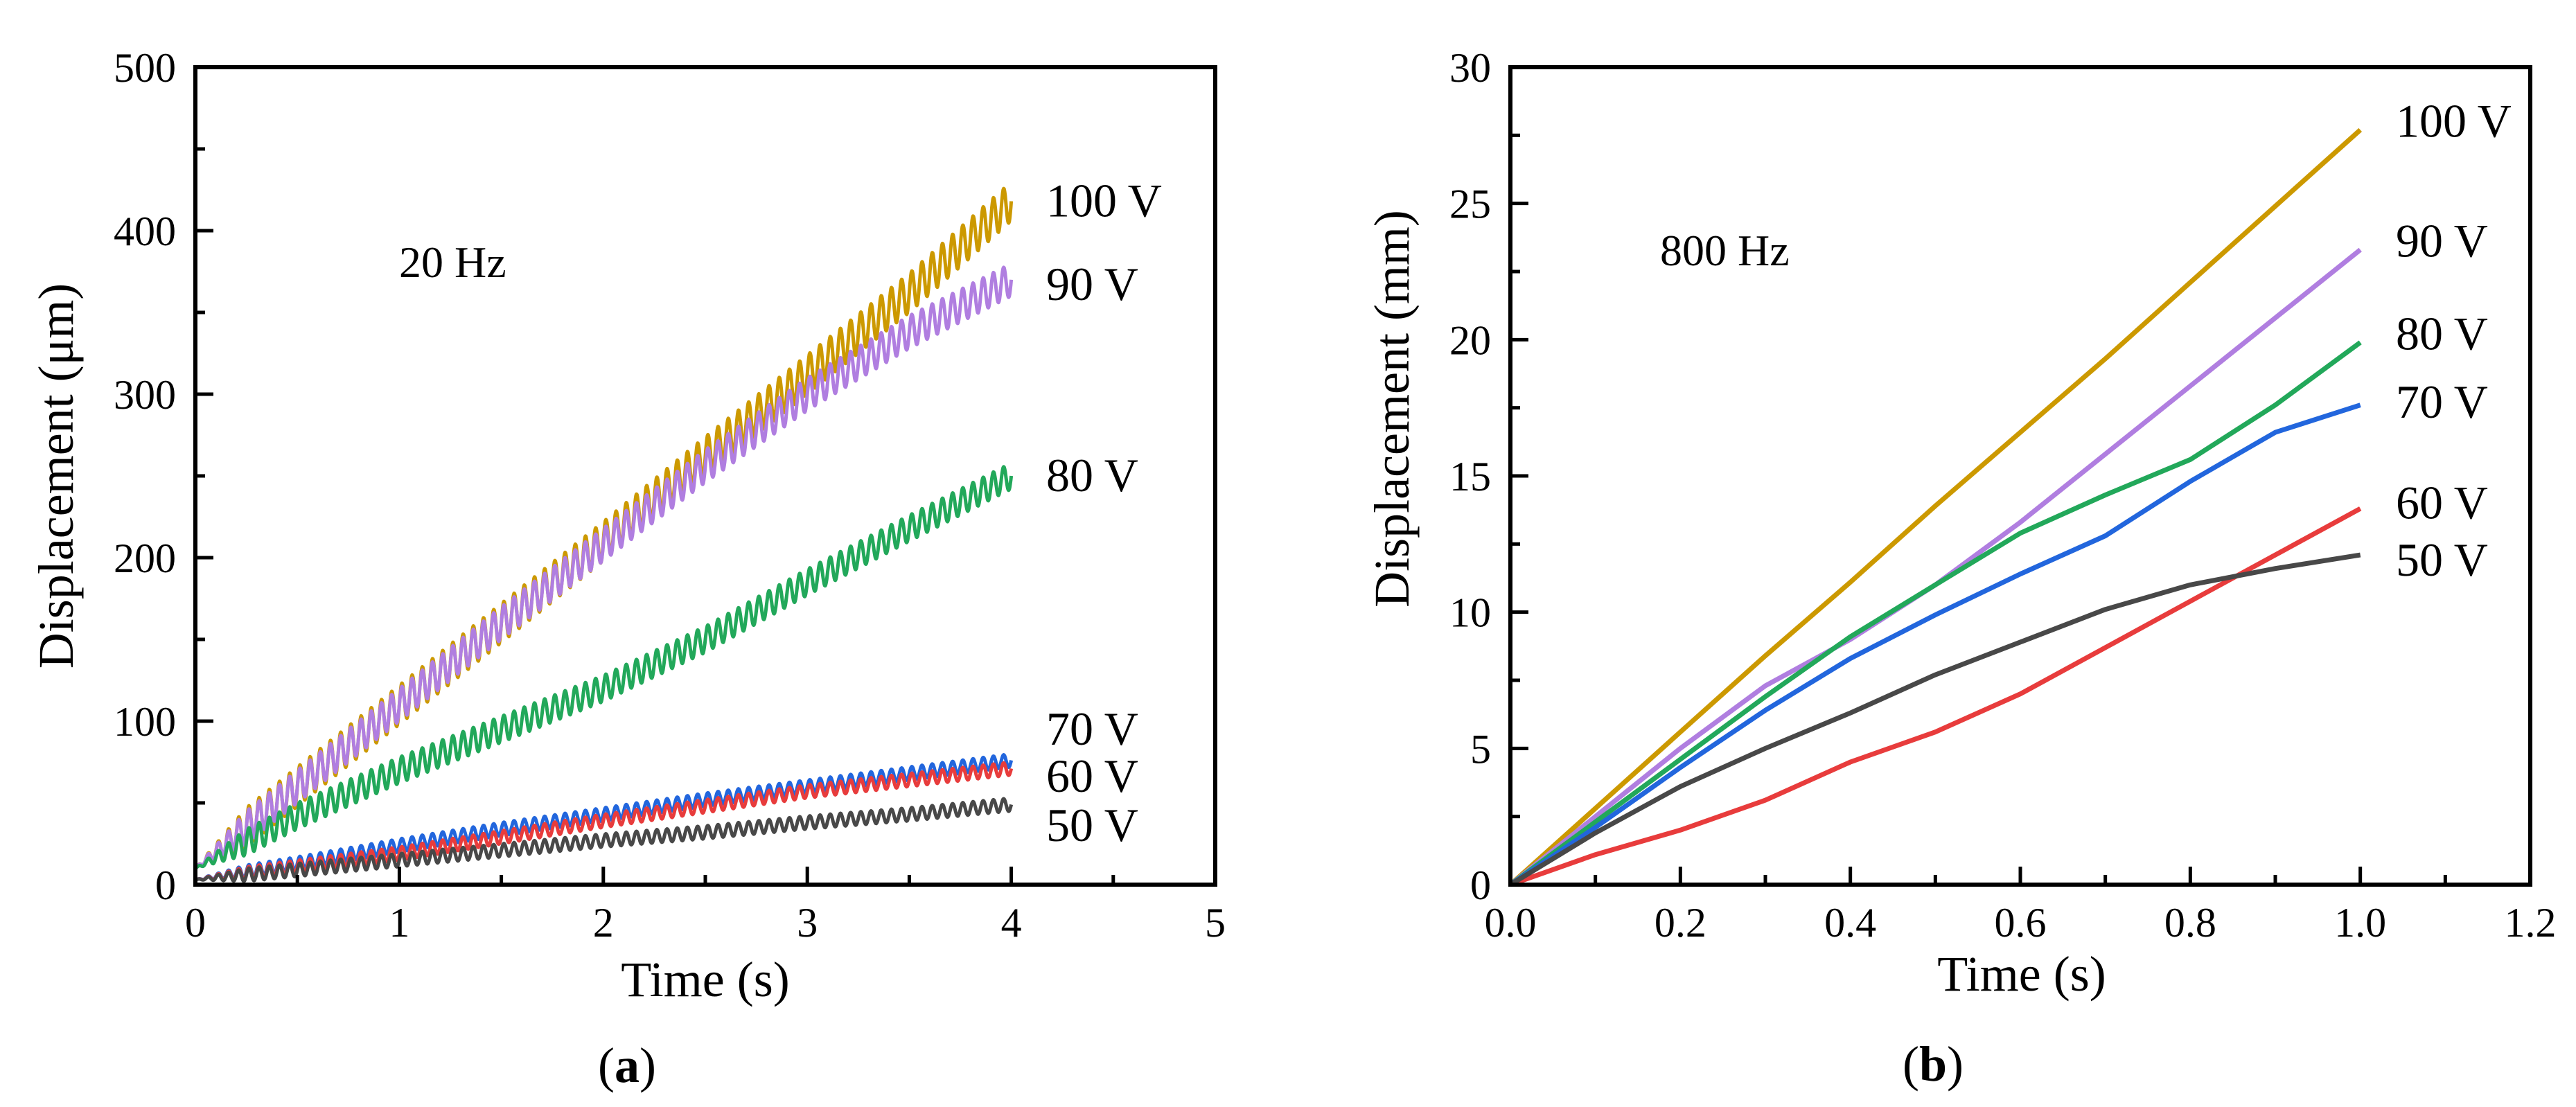  Describe the element at coordinates (606, 1065) in the screenshot. I see `panel-a-caption-open: (` at that location.